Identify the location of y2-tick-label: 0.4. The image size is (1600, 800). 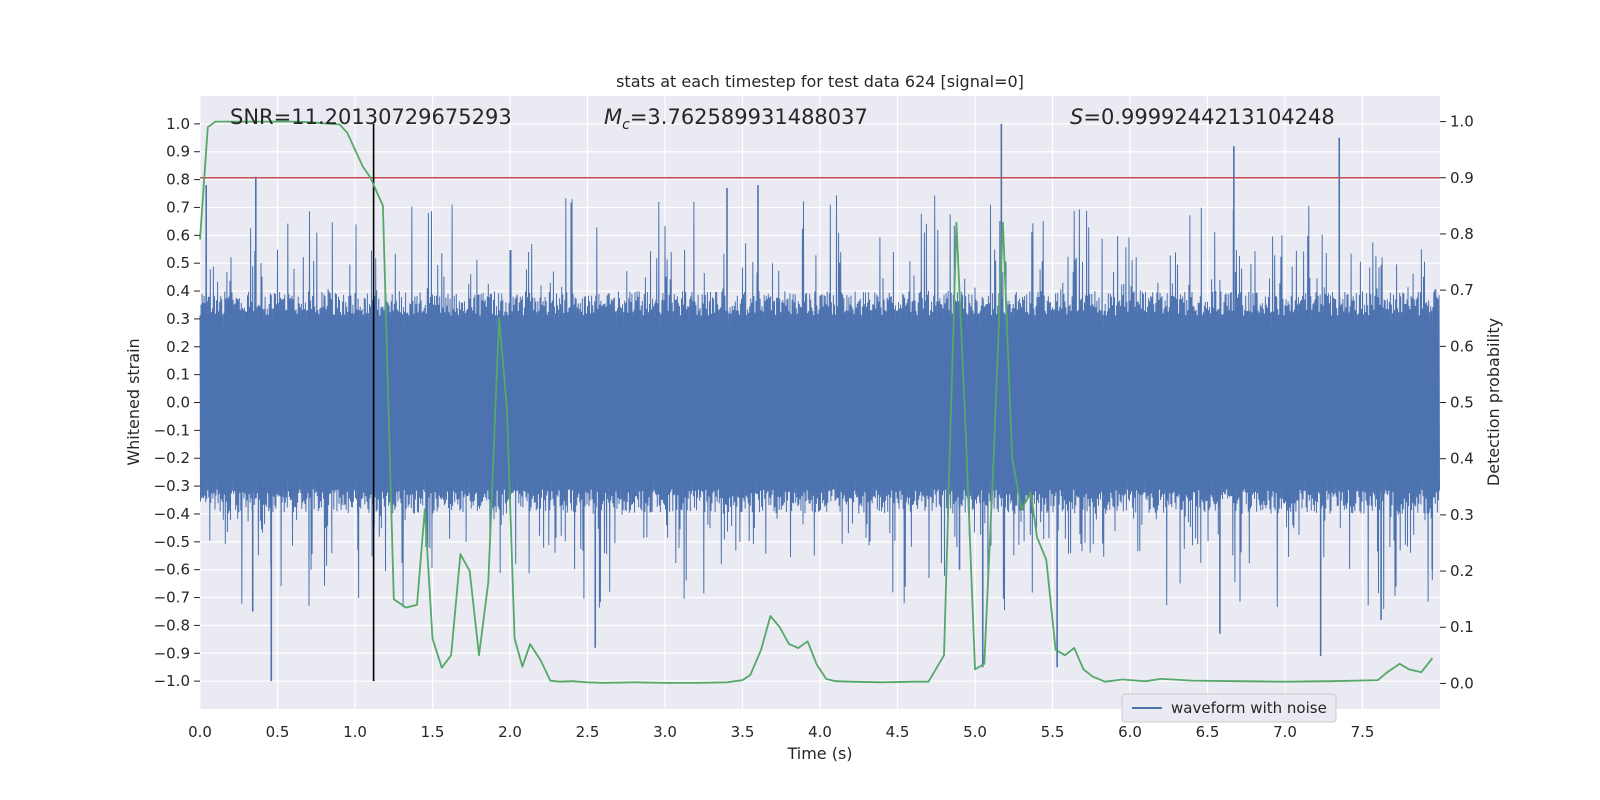
(1462, 459).